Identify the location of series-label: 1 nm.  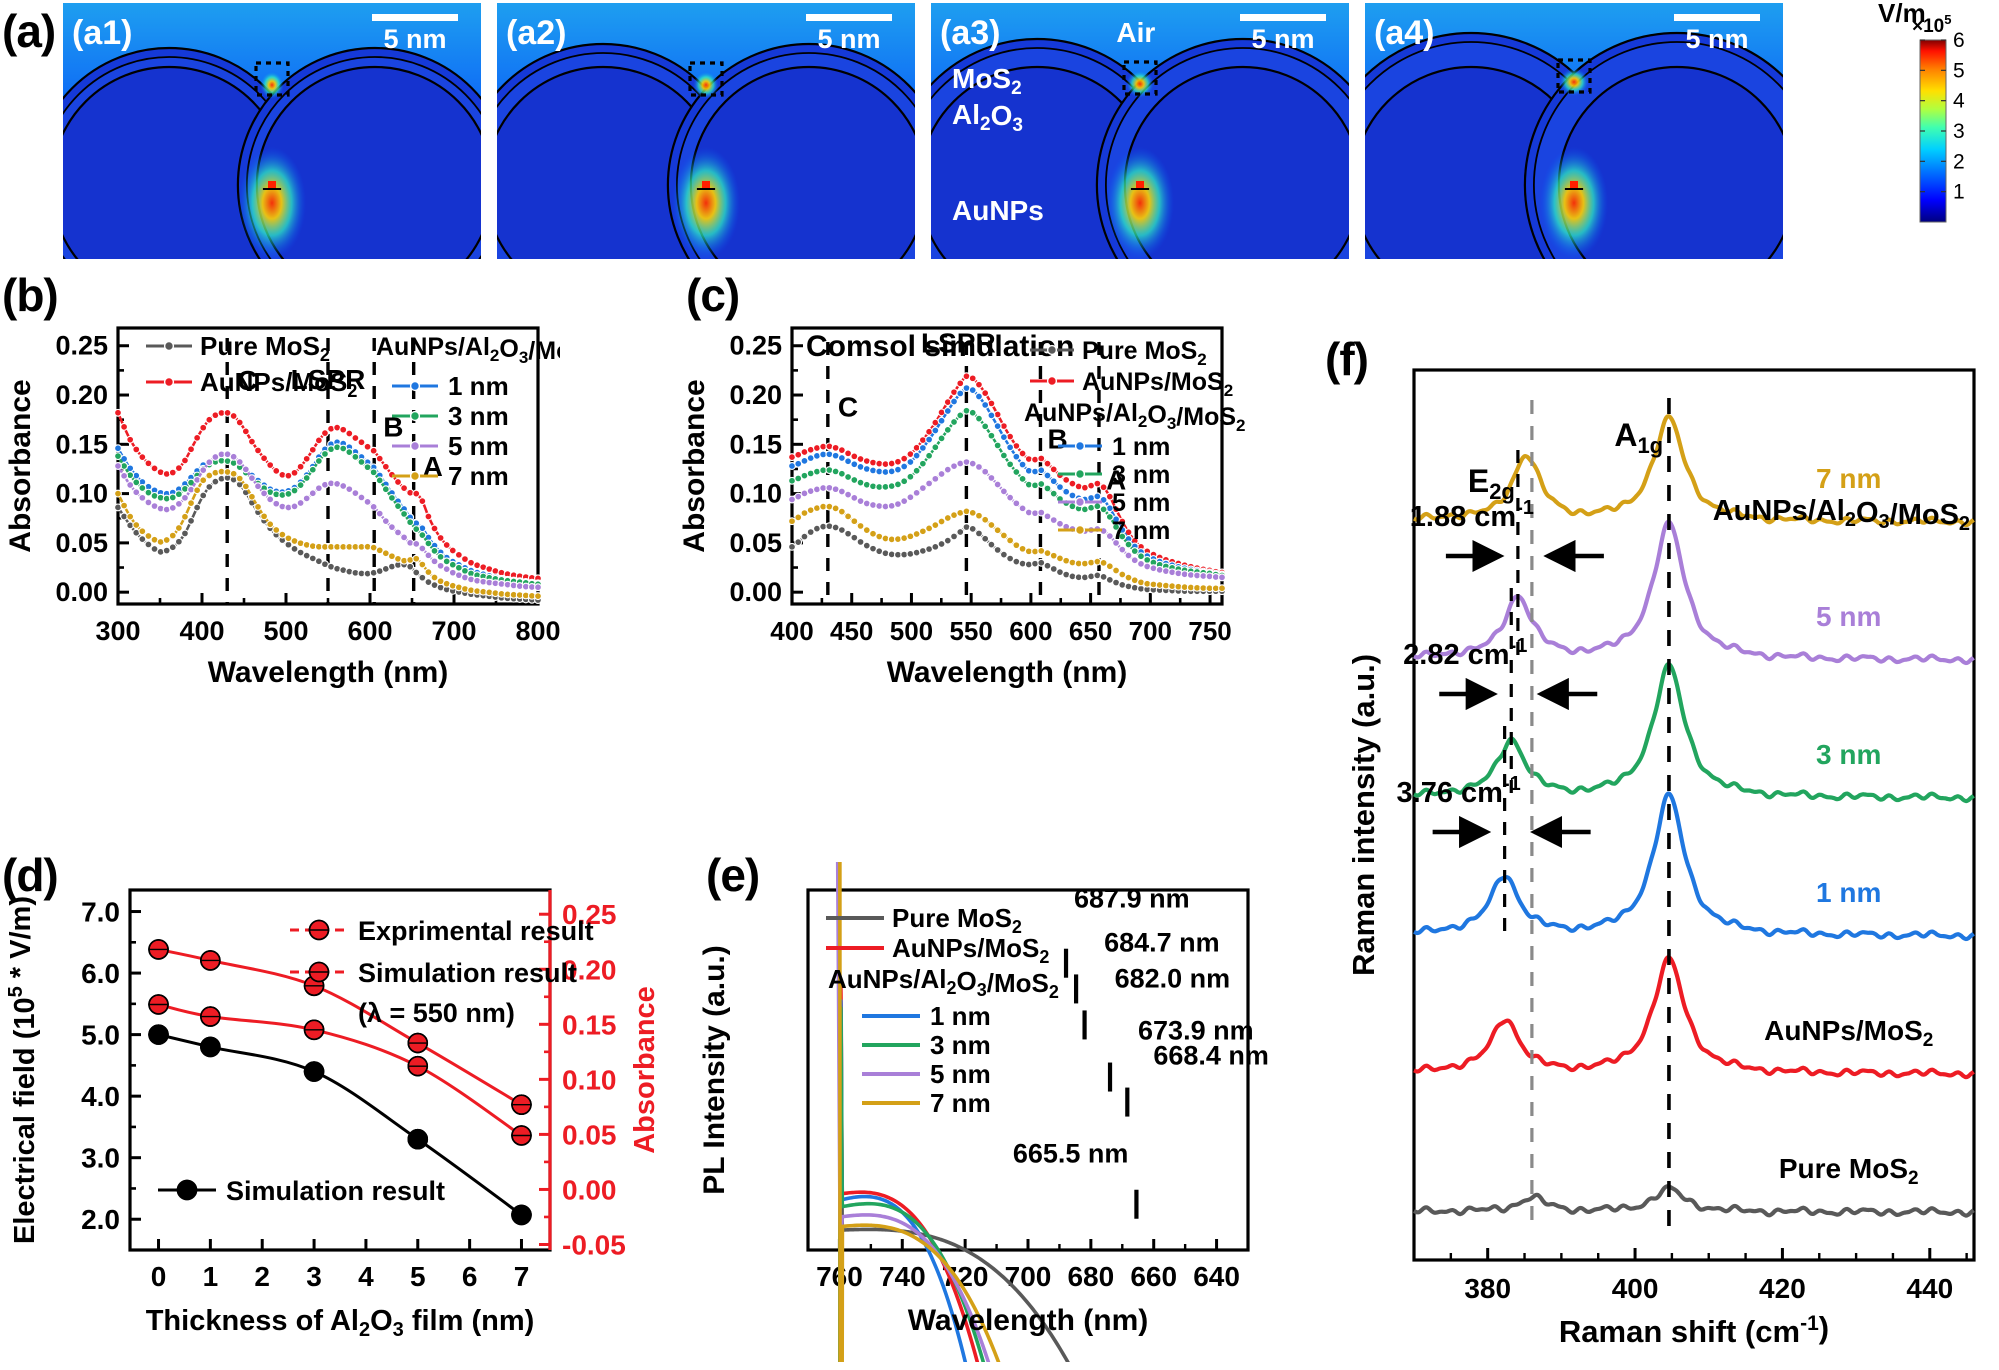
(1848, 892).